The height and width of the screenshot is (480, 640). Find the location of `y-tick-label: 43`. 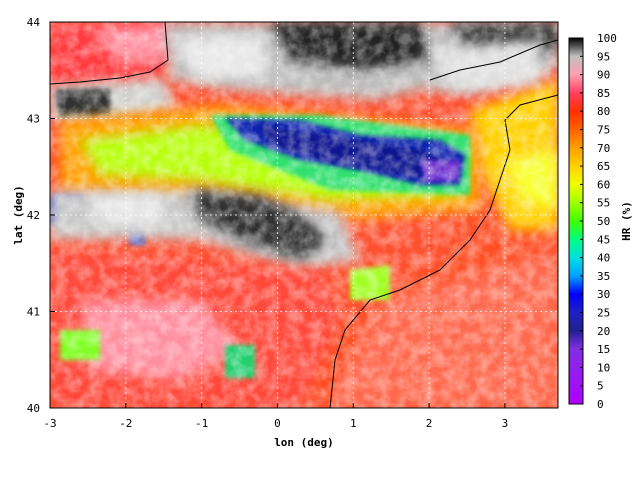

y-tick-label: 43 is located at coordinates (33, 119).